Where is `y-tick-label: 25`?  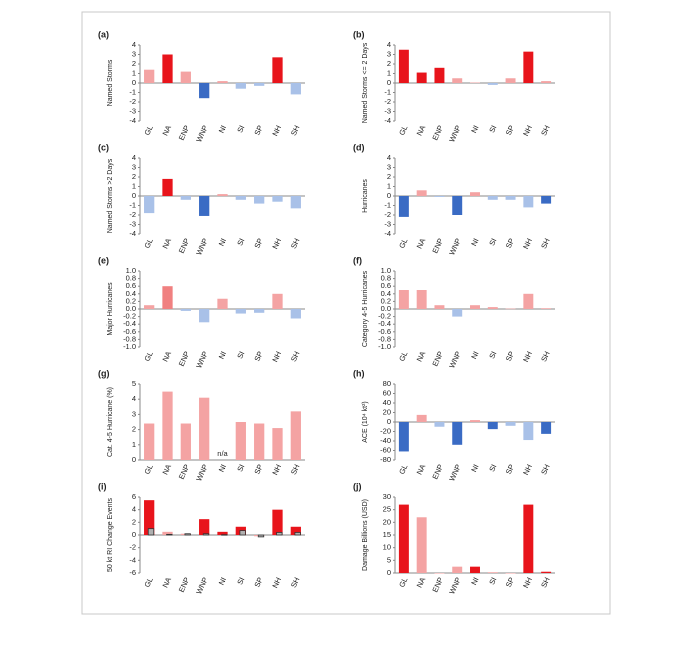 y-tick-label: 25 is located at coordinates (387, 509).